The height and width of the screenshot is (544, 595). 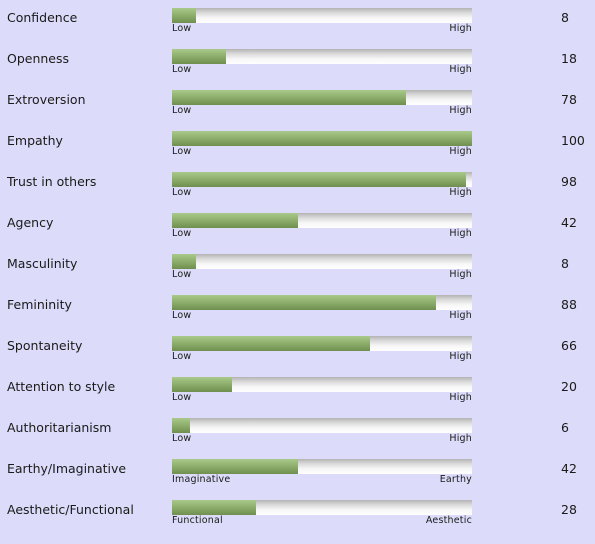 I want to click on trait-label: Confidence, so click(x=42, y=17).